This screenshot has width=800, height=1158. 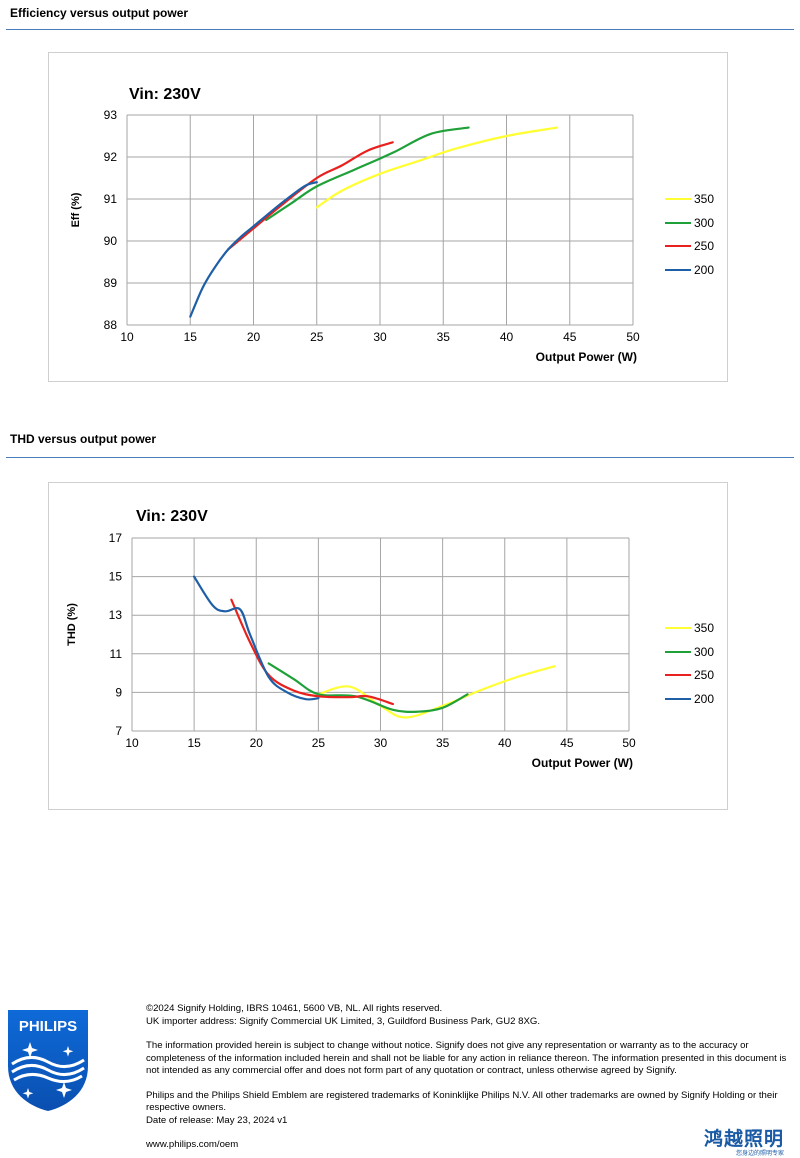 What do you see at coordinates (111, 283) in the screenshot?
I see `y-tick-label: 89` at bounding box center [111, 283].